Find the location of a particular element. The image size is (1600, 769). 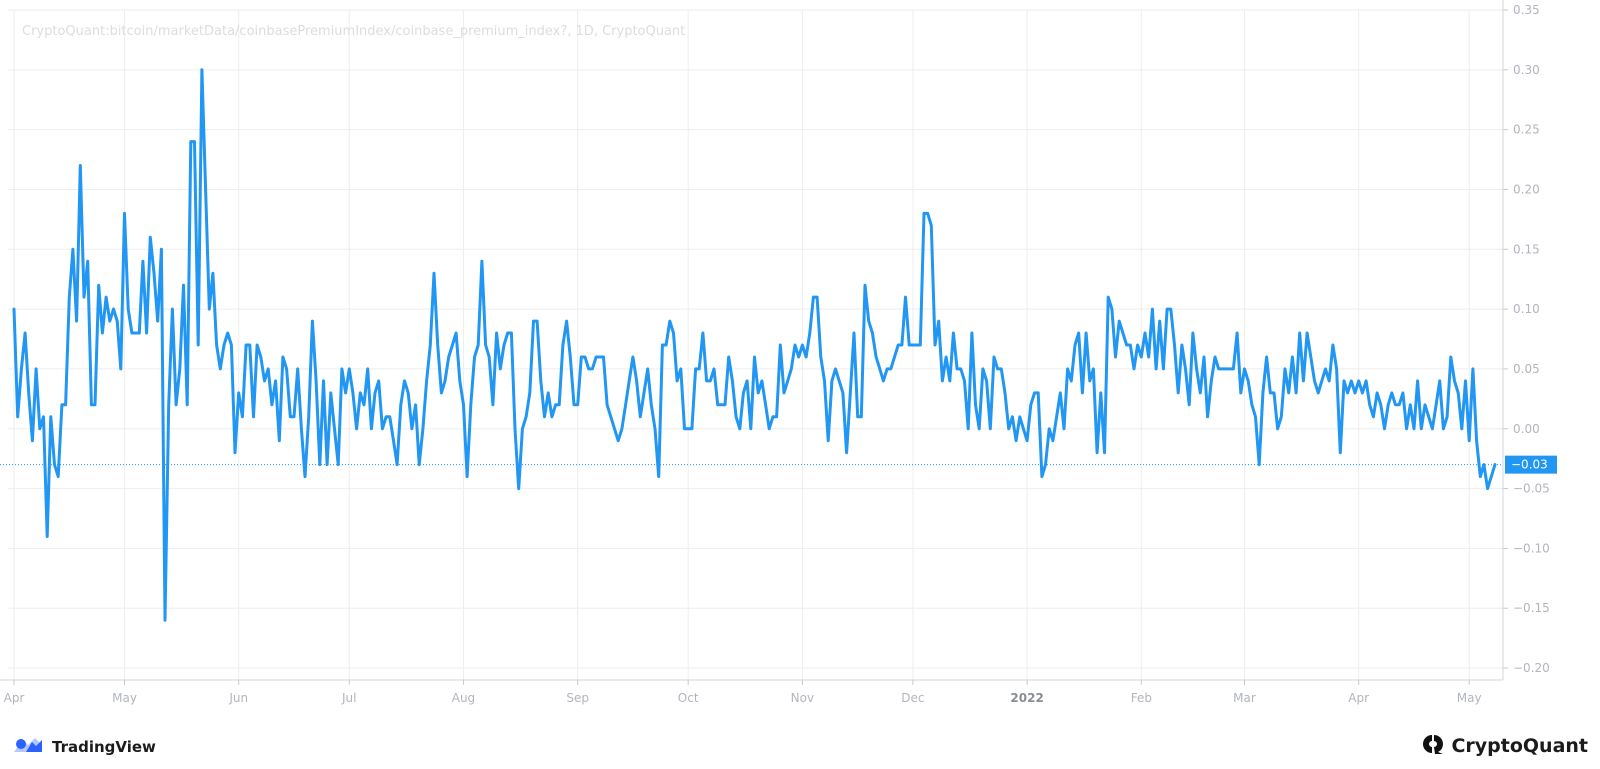

tradingview-brand: TradingView is located at coordinates (84, 747).